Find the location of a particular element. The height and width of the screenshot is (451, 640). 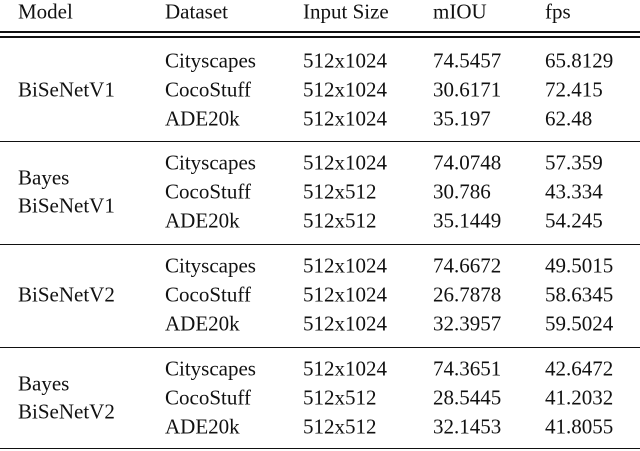

cell: 42.6472 is located at coordinates (579, 368).